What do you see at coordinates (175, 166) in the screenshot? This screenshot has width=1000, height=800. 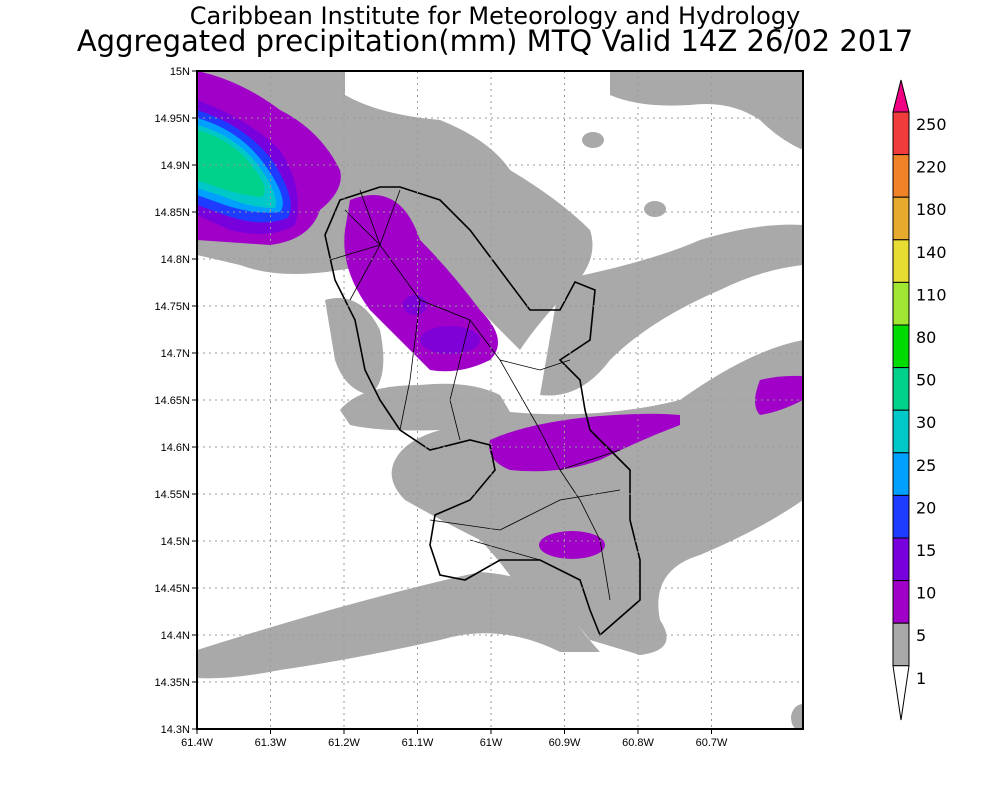 I see `lat-tick-label: 14.9N` at bounding box center [175, 166].